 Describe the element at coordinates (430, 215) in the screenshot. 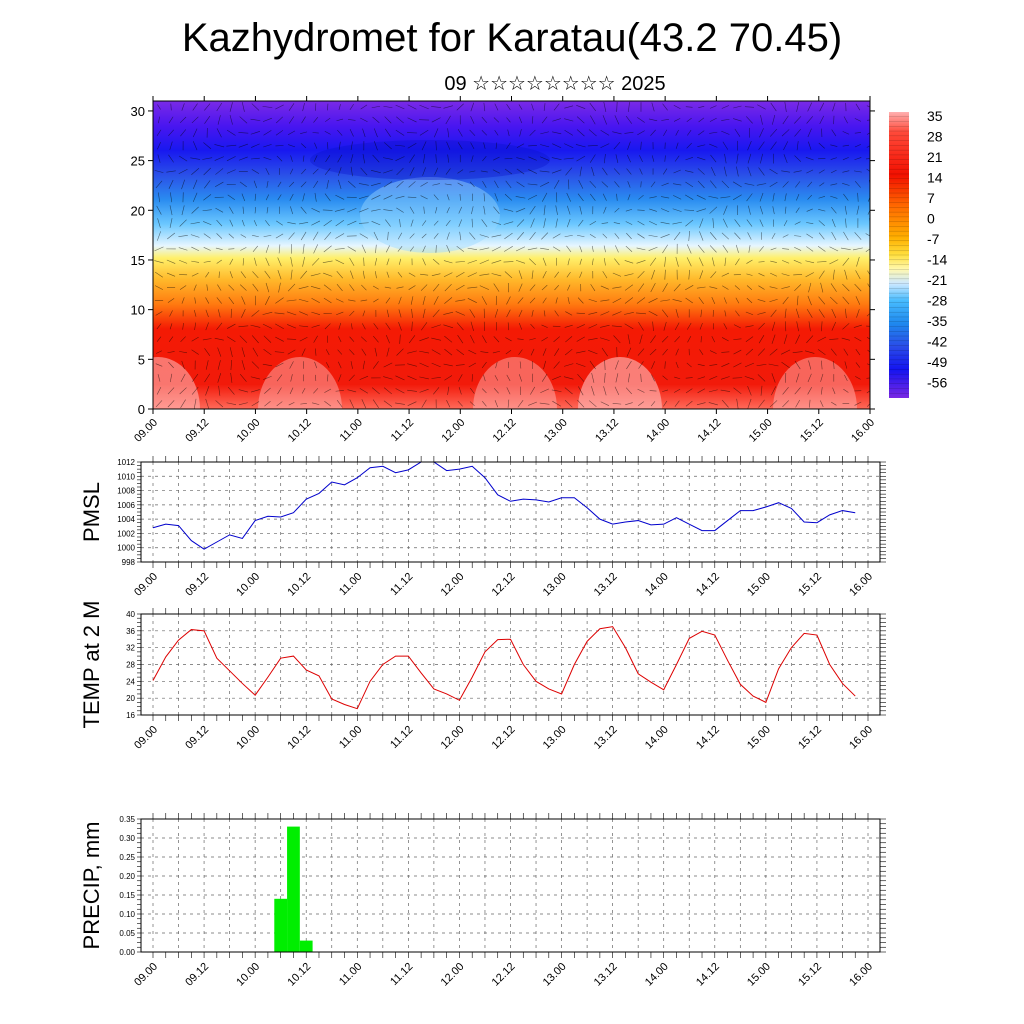

I see `cool-core` at that location.